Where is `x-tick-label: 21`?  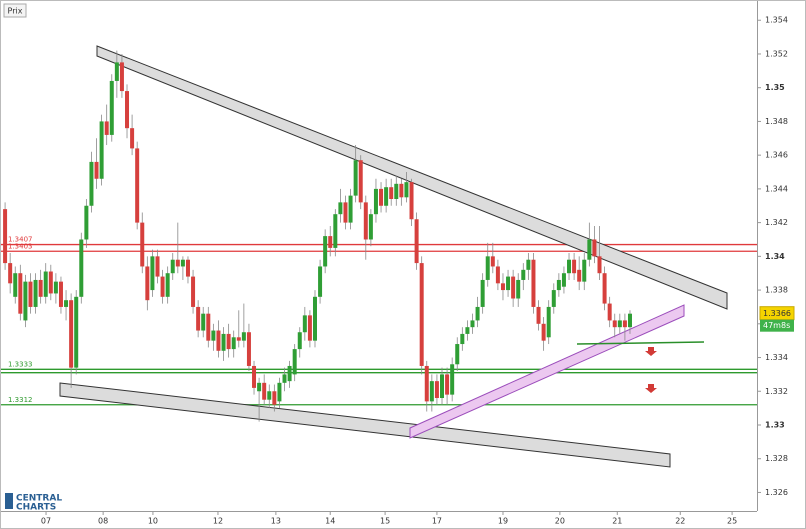
x-tick-label: 21 is located at coordinates (617, 521).